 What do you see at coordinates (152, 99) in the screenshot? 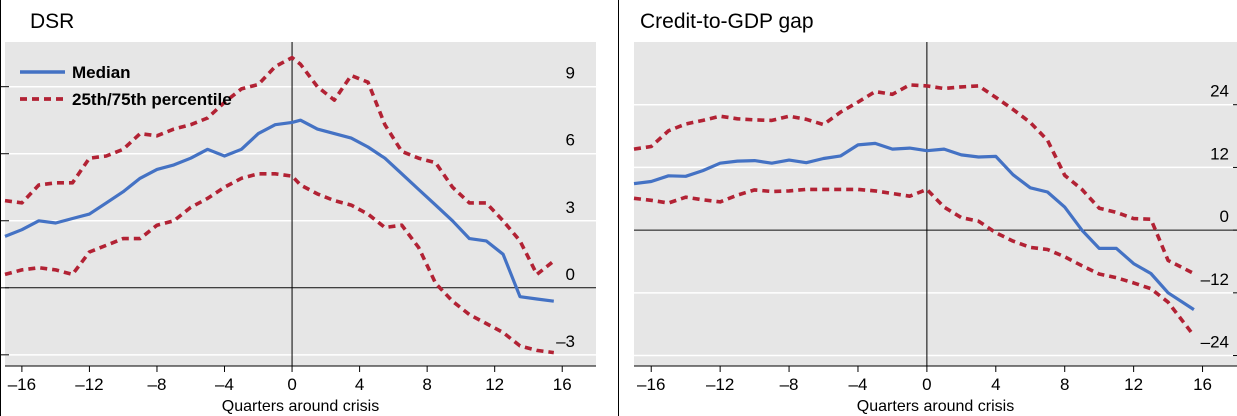
I see `legend-label: 25th/75th percentile` at bounding box center [152, 99].